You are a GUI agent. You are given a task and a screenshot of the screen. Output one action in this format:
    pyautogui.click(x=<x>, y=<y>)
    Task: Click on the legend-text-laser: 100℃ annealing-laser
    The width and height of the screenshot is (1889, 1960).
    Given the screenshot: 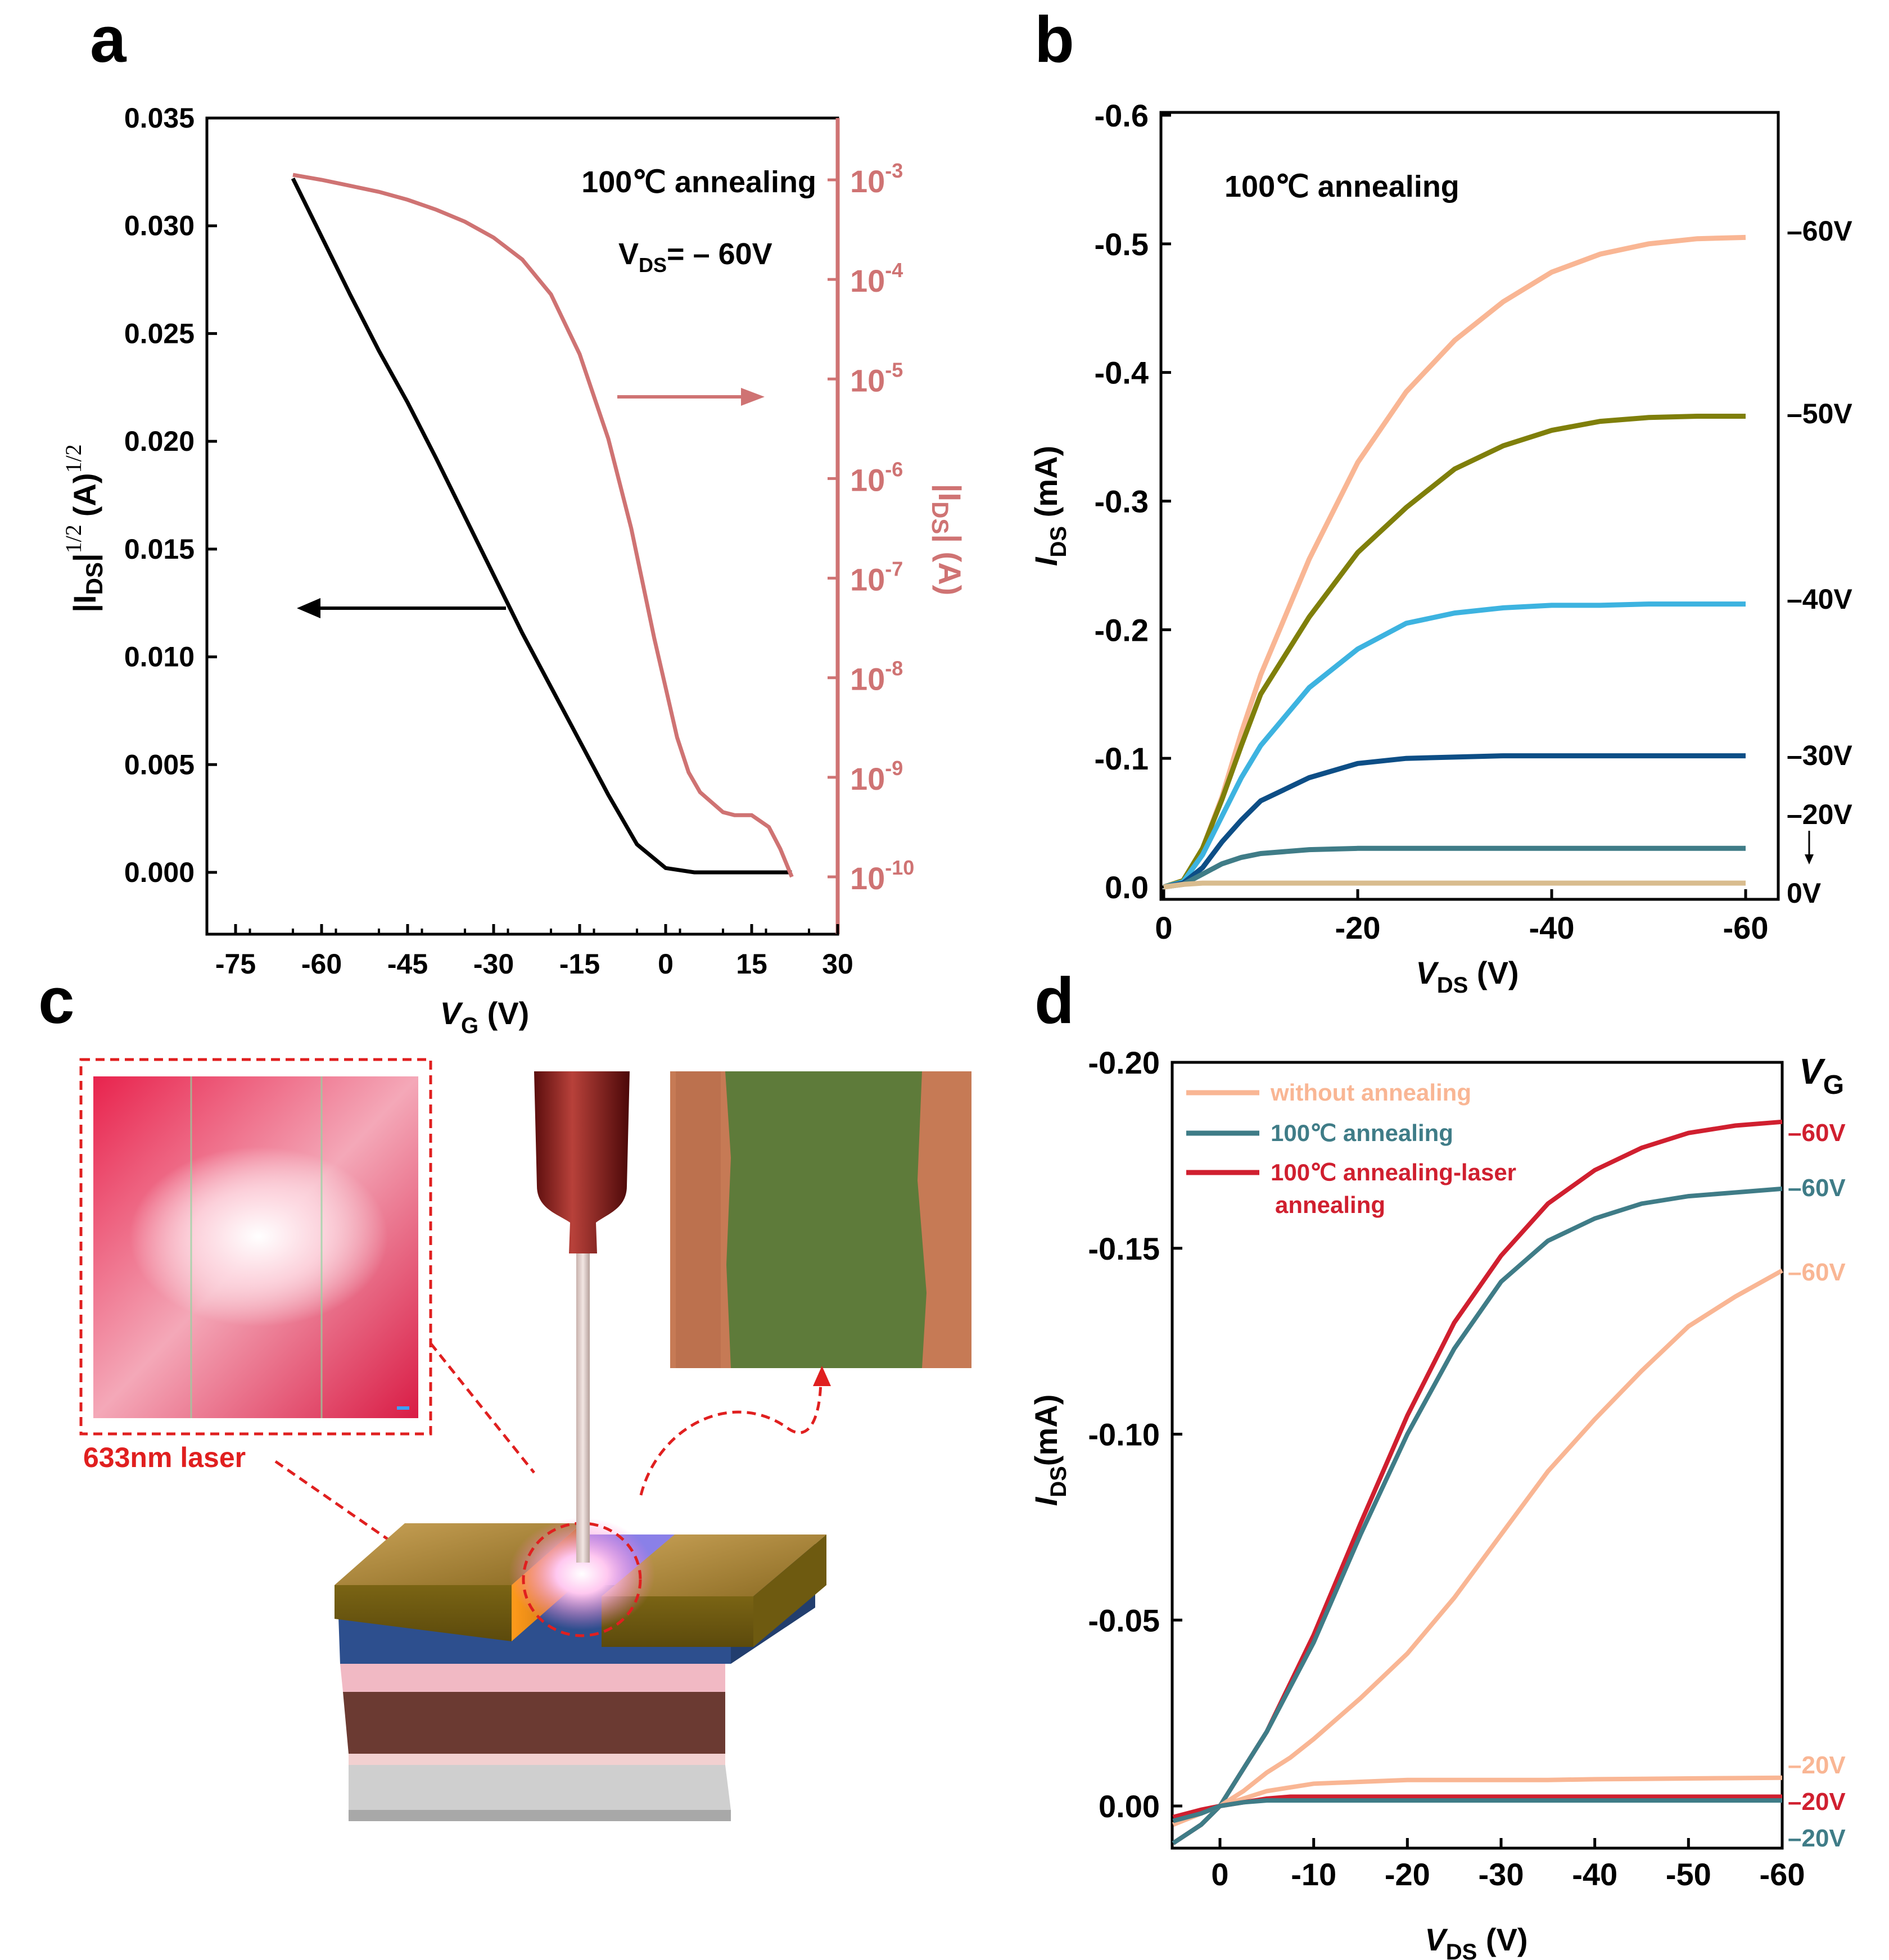 What is the action you would take?
    pyautogui.click(x=1393, y=1172)
    